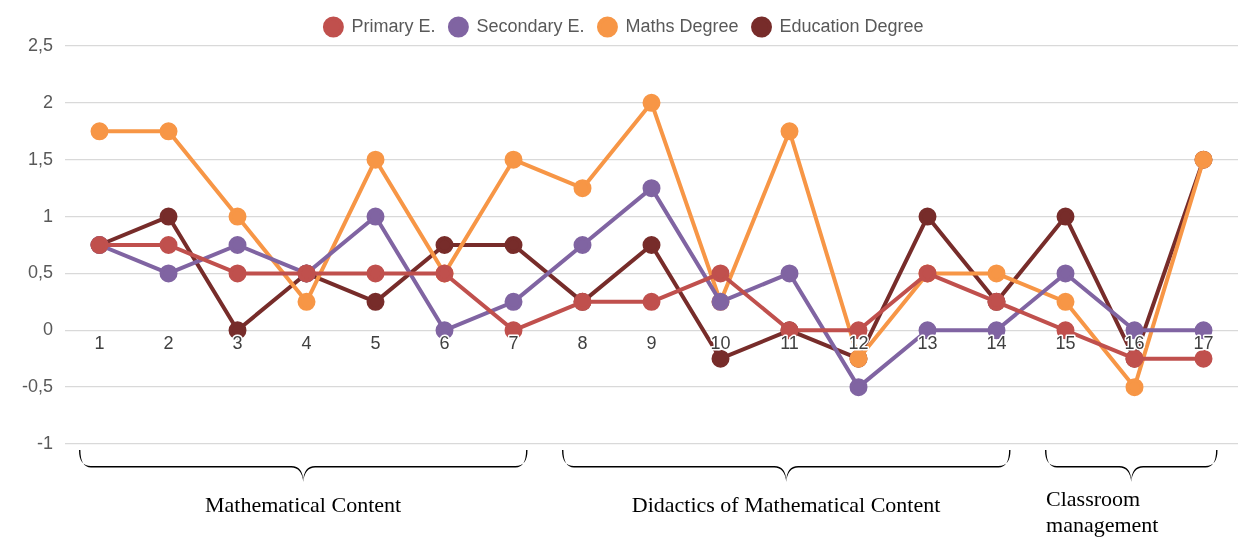 This screenshot has width=1258, height=552. I want to click on y-tick-label: 0, so click(48, 329).